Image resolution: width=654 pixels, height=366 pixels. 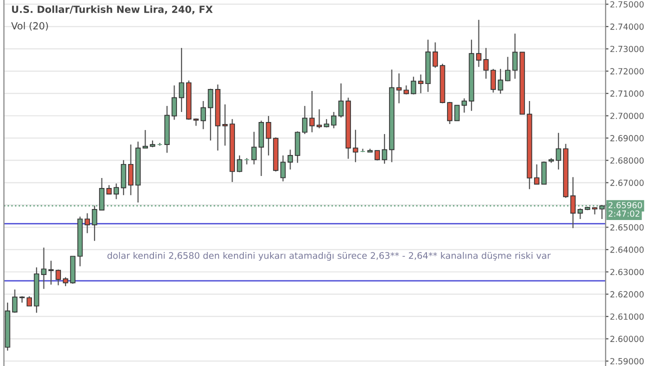 What do you see at coordinates (627, 316) in the screenshot?
I see `y-tick-label: 2.61000` at bounding box center [627, 316].